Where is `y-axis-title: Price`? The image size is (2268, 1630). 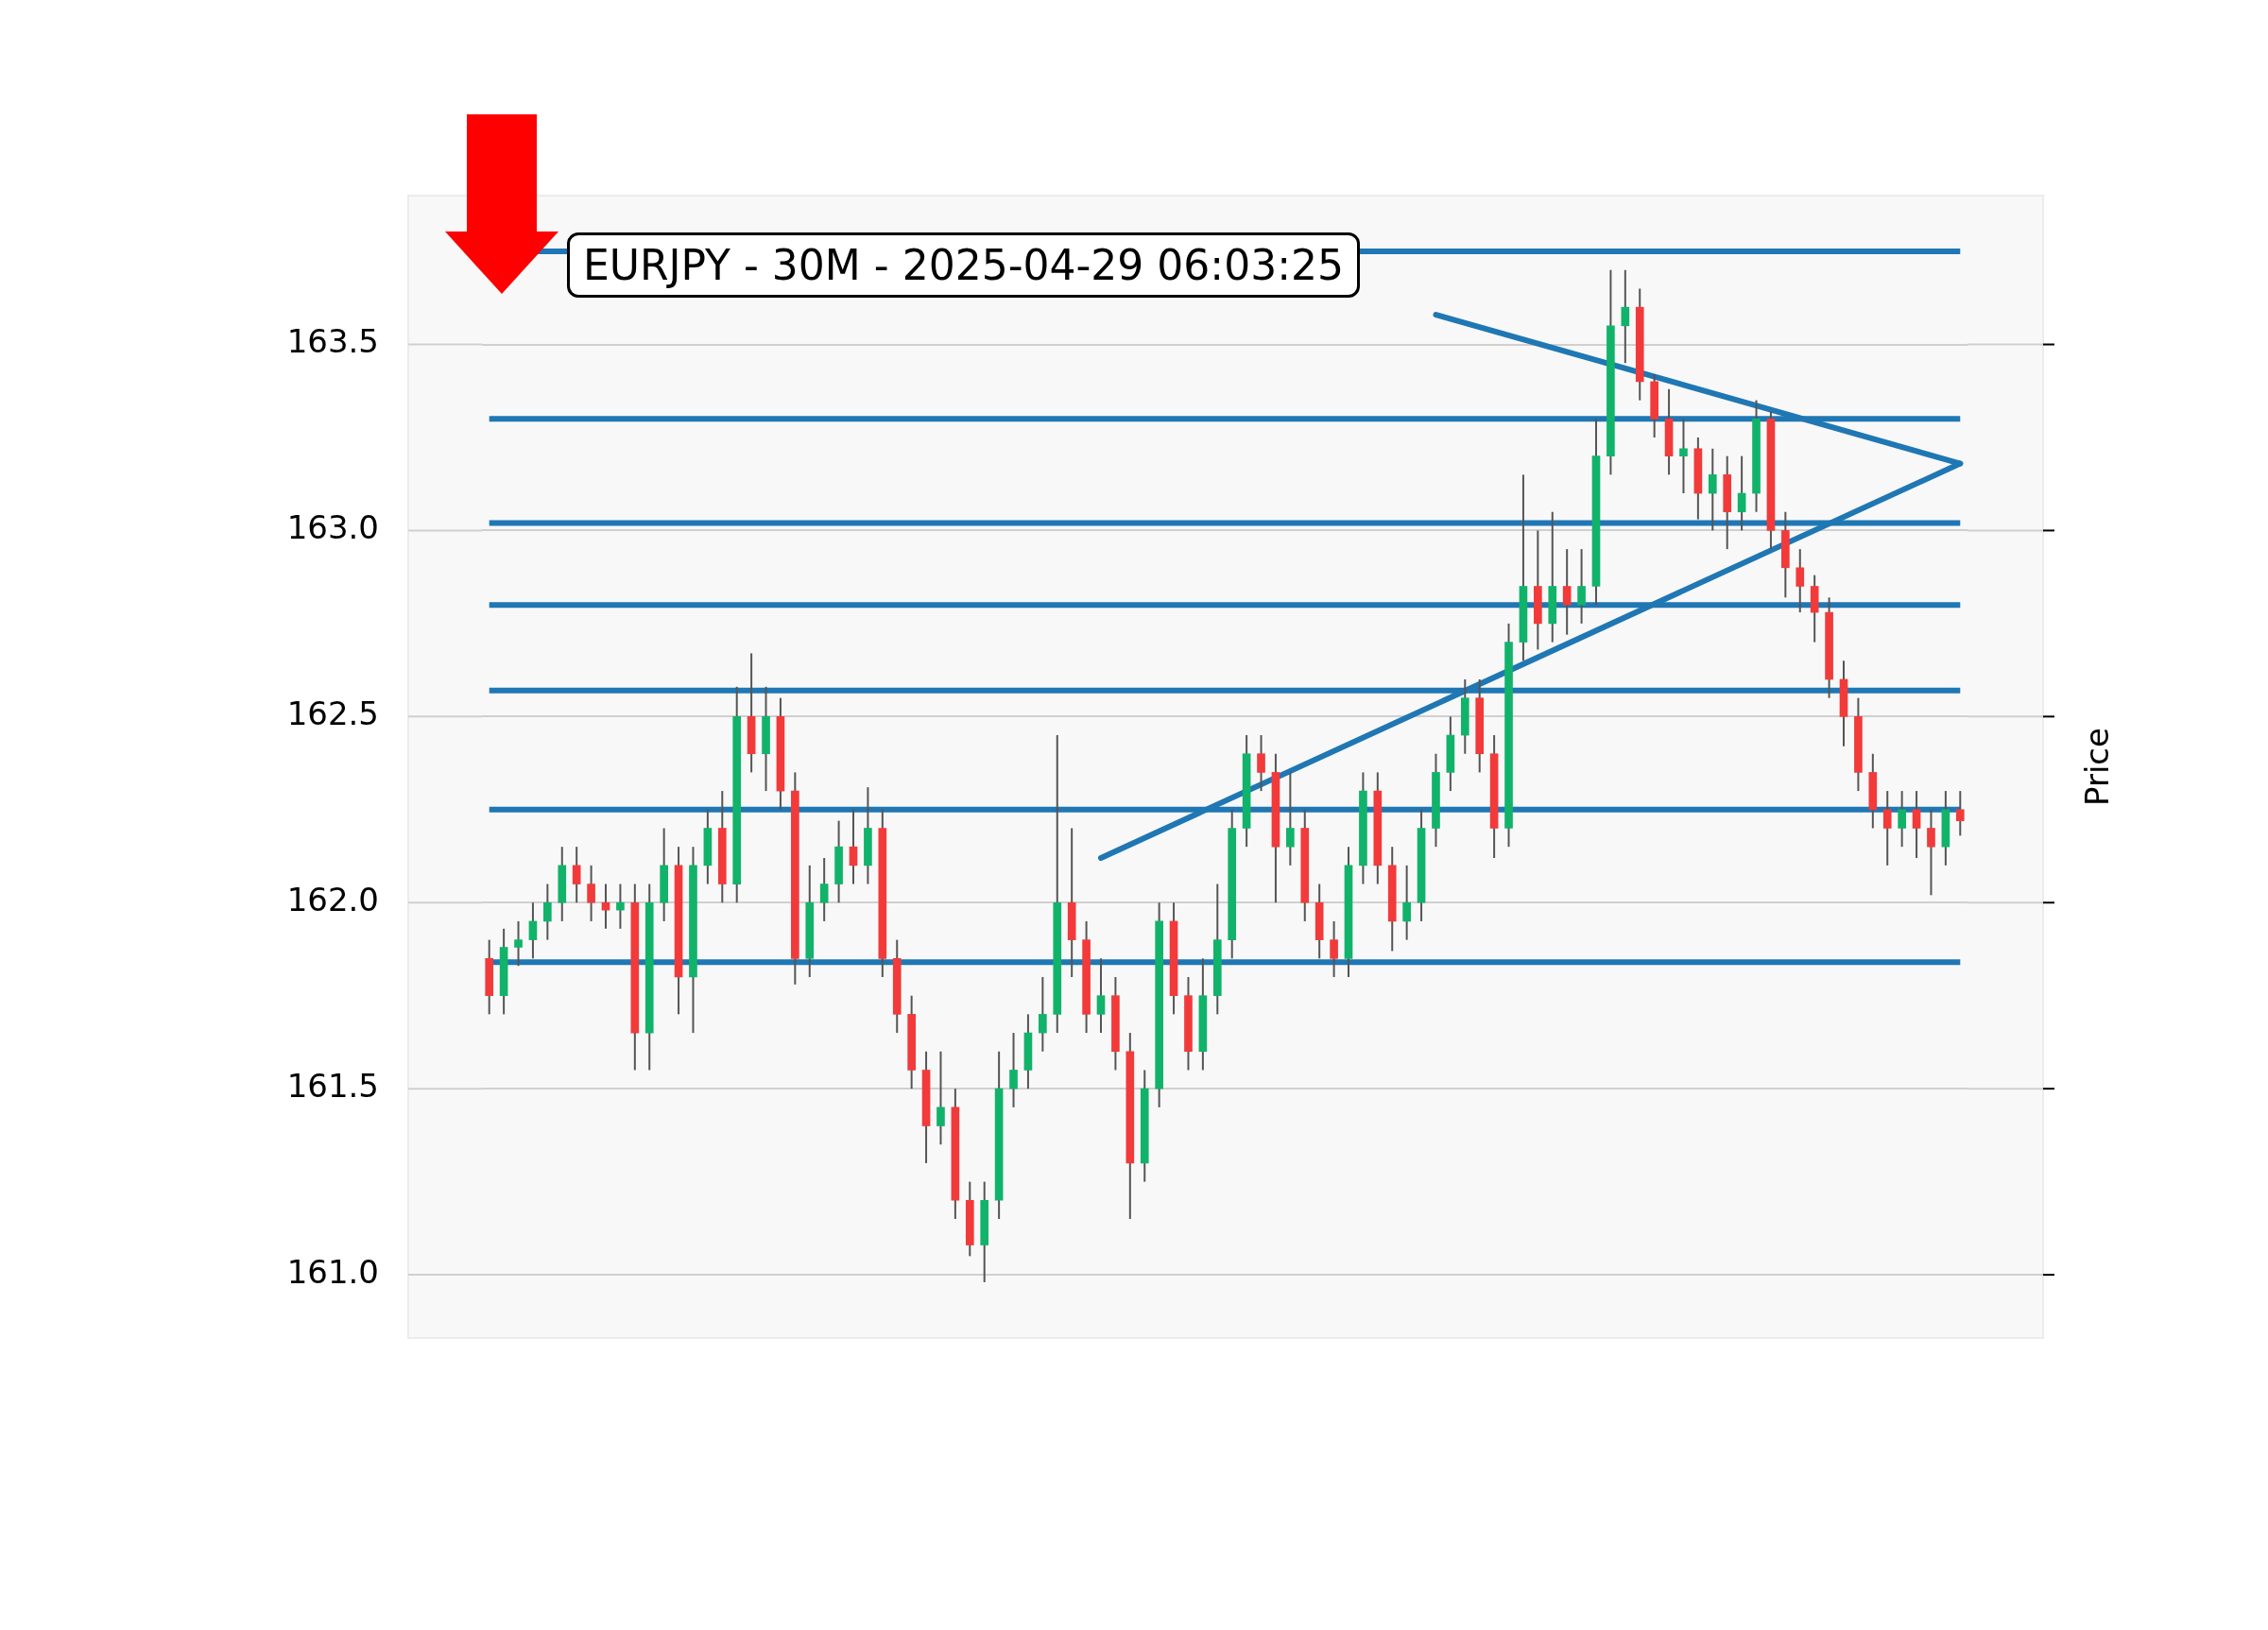
y-axis-title: Price is located at coordinates (2096, 767).